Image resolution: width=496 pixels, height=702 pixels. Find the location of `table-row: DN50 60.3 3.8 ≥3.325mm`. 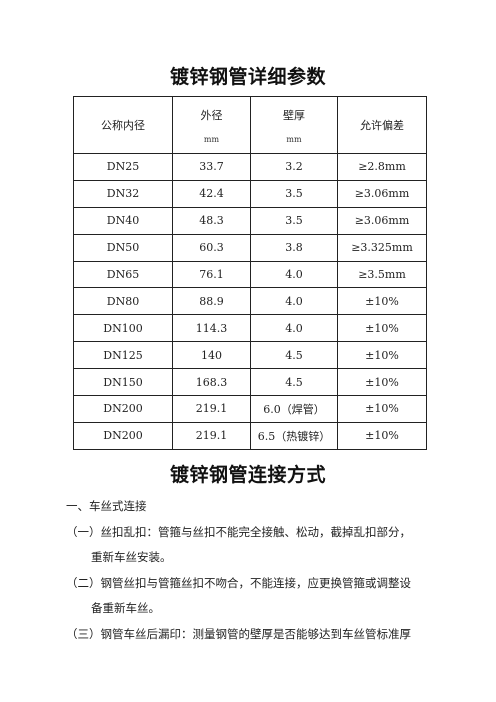

table-row: DN50 60.3 3.8 ≥3.325mm is located at coordinates (250, 247).